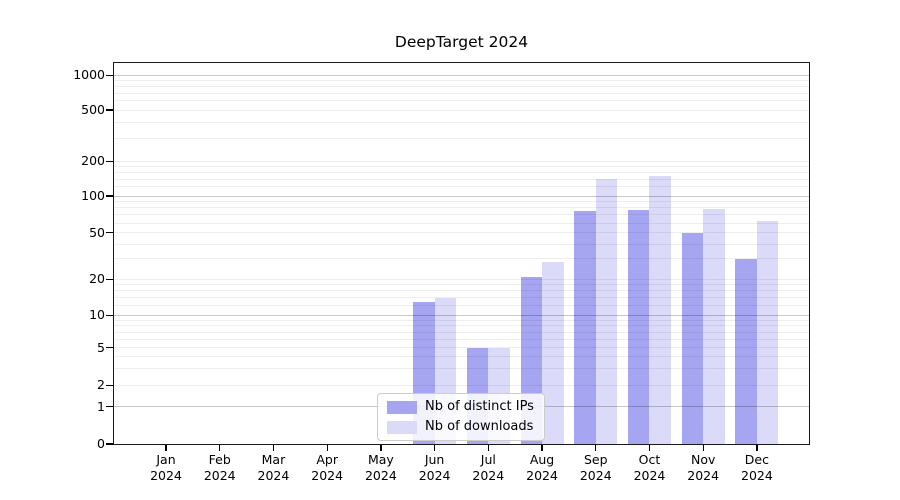  I want to click on x-tick-label-nov: Nov 2024, so click(703, 467).